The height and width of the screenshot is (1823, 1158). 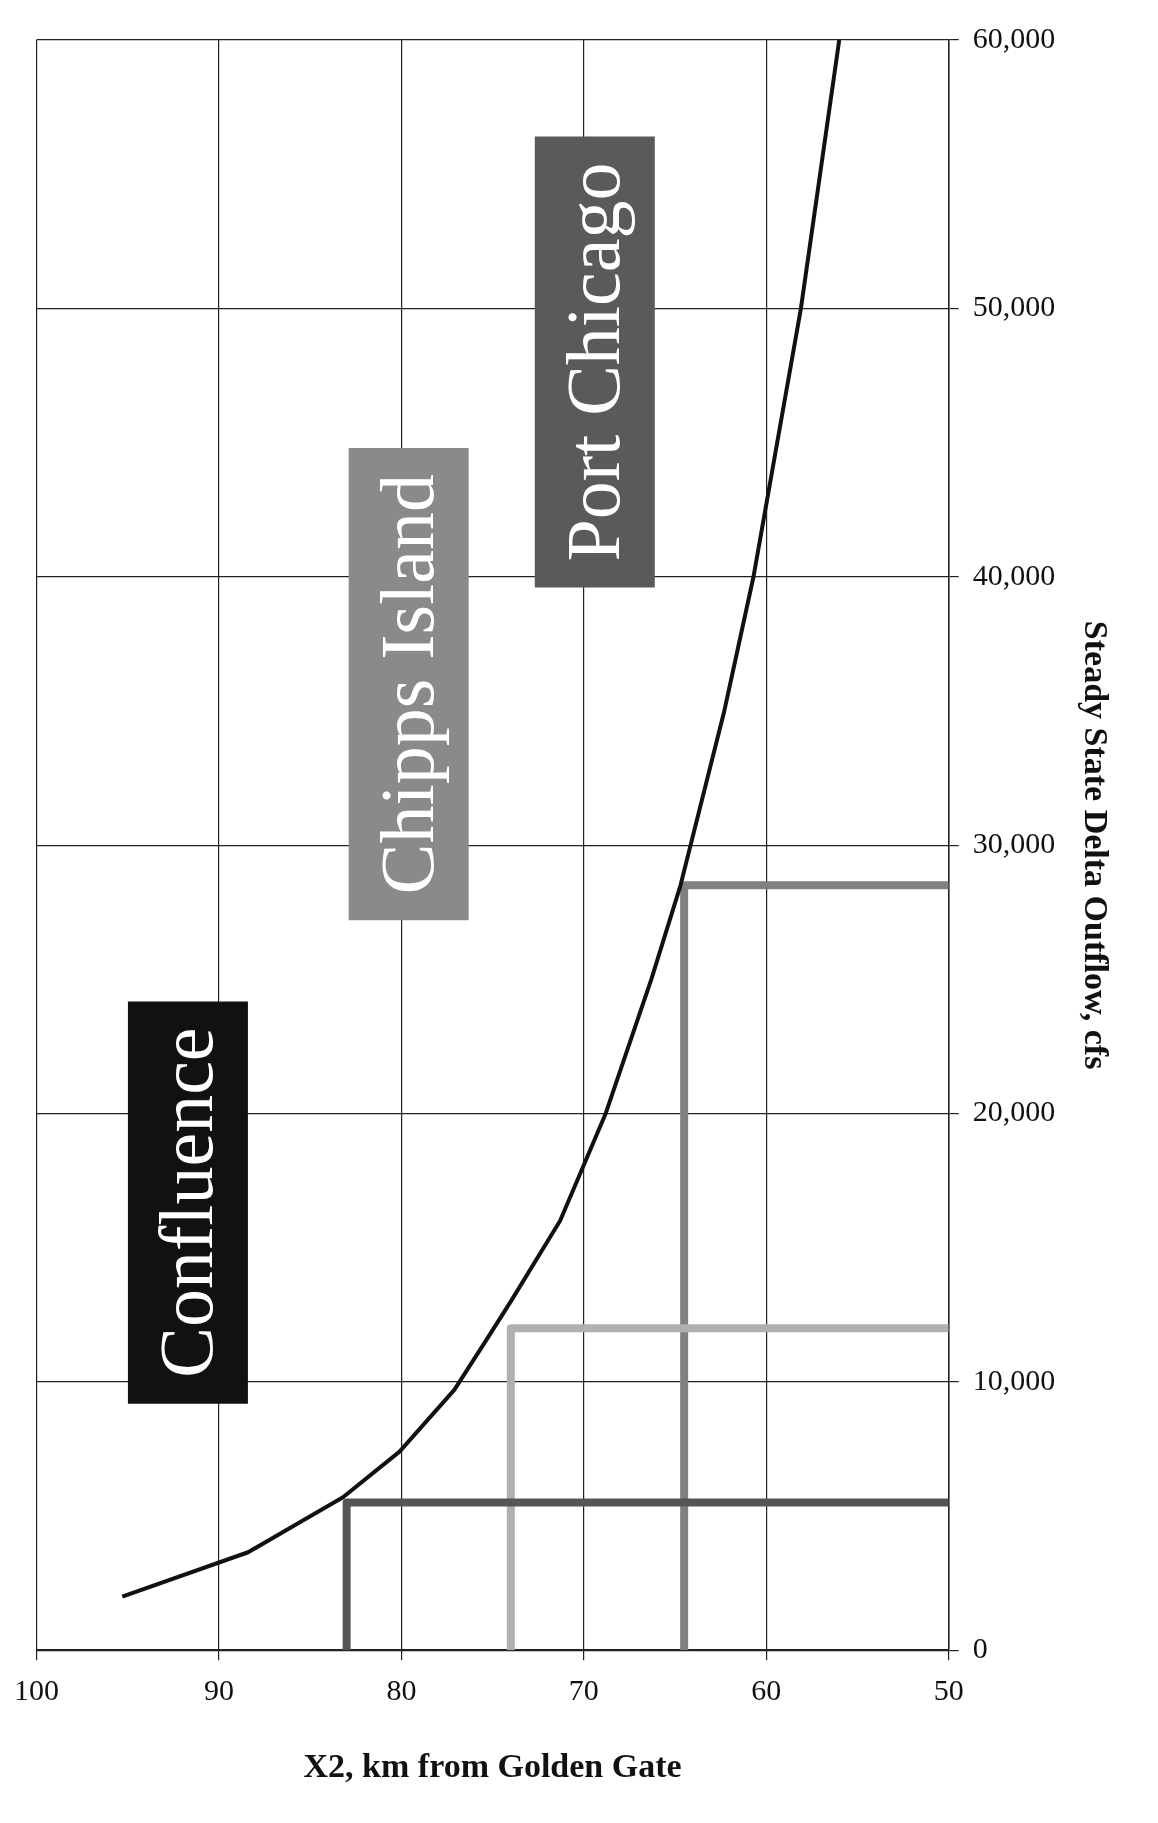 What do you see at coordinates (1096, 845) in the screenshot?
I see `y-axis-title: Steady State Delta Outflow, cfs` at bounding box center [1096, 845].